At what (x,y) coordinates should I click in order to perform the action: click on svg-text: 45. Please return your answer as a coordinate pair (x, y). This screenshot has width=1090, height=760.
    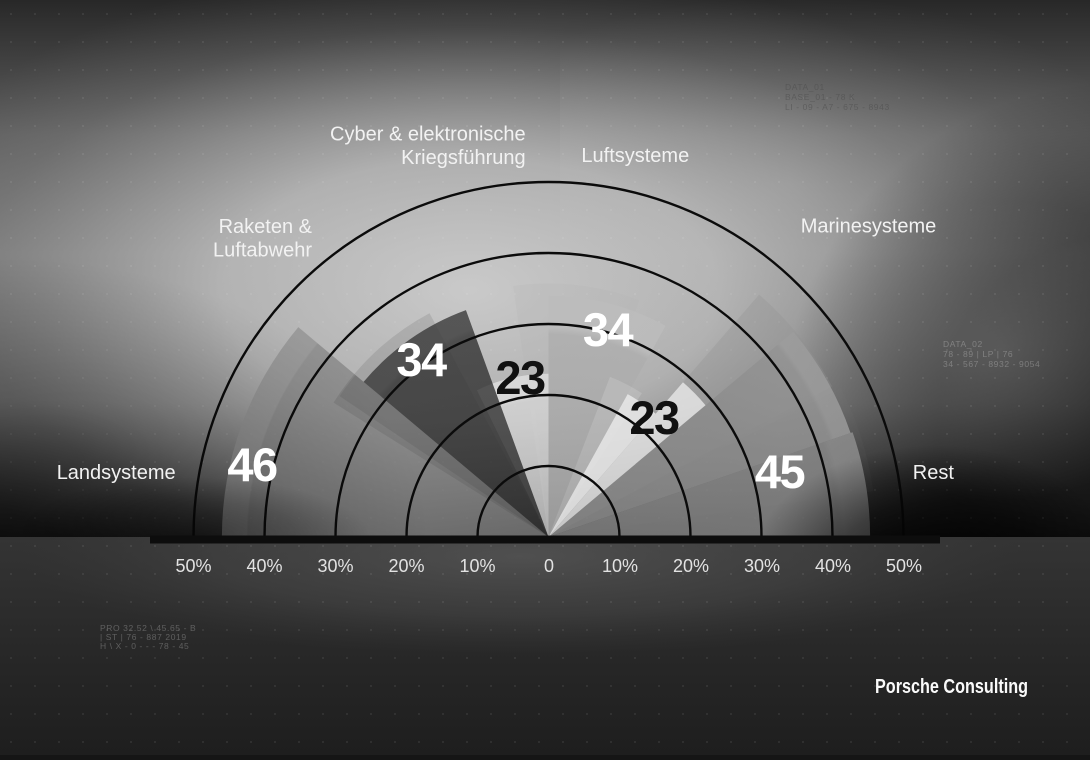
    Looking at the image, I should click on (780, 471).